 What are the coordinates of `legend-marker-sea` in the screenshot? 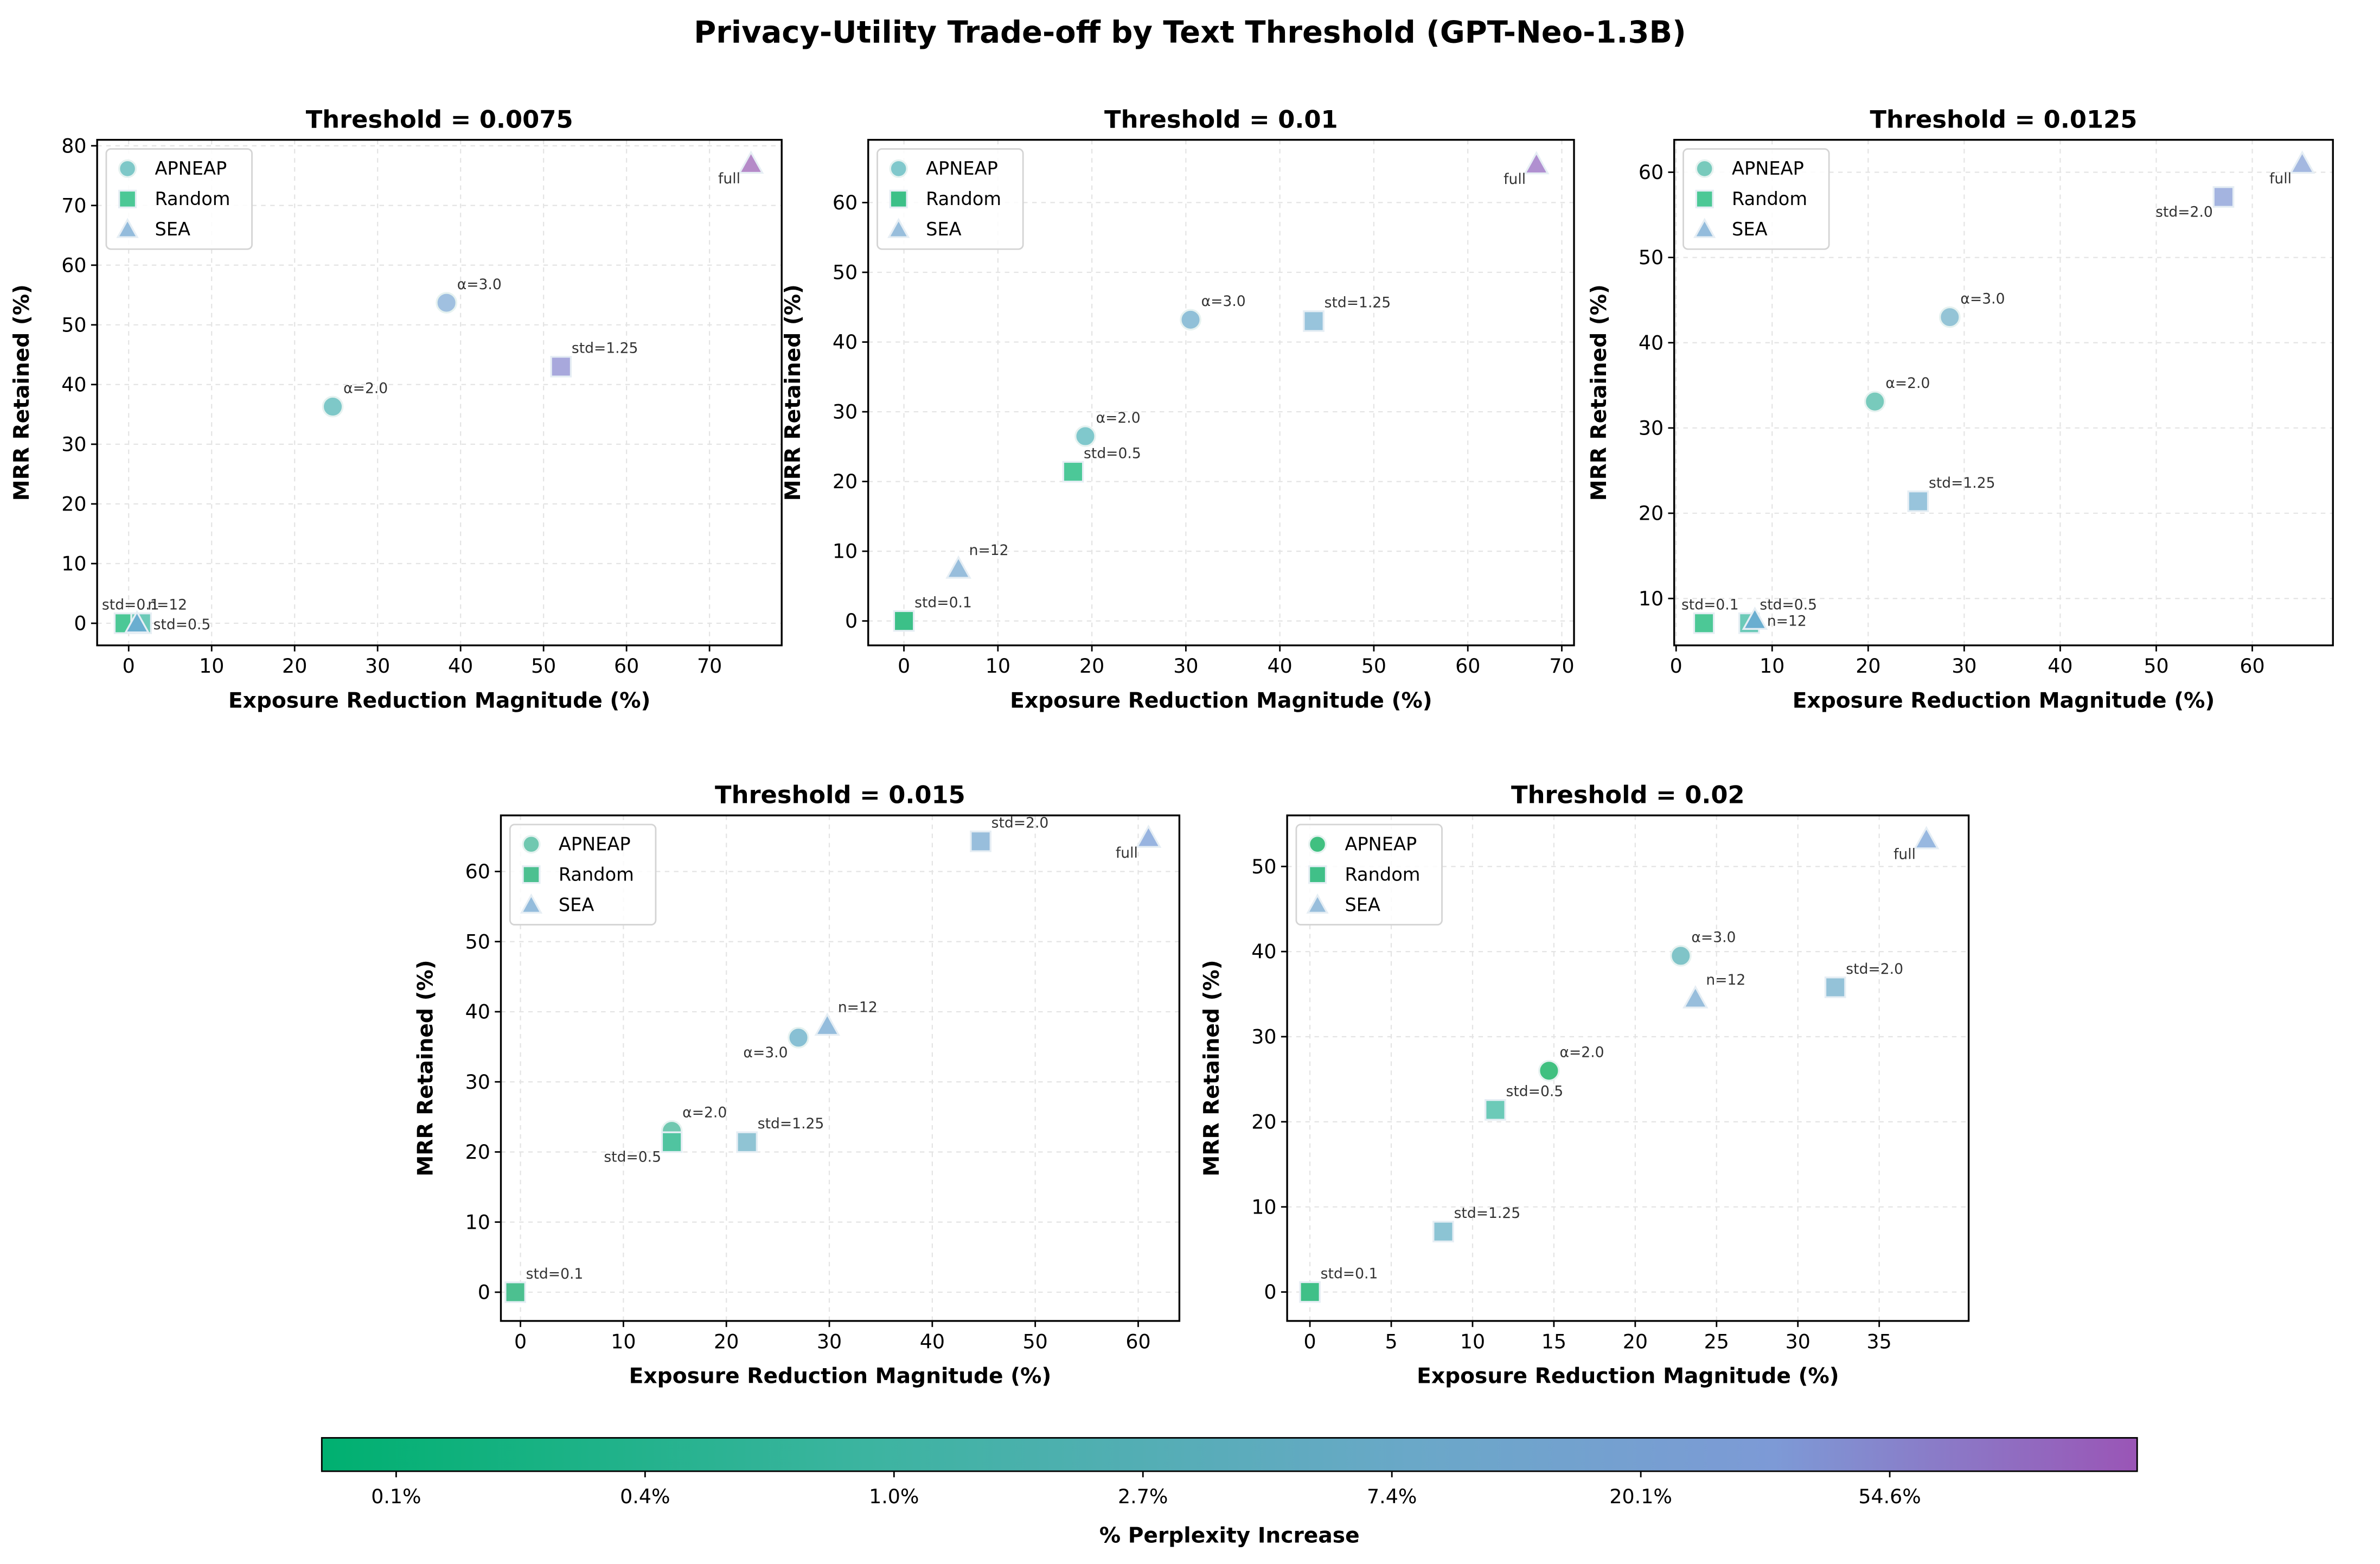 It's located at (1705, 228).